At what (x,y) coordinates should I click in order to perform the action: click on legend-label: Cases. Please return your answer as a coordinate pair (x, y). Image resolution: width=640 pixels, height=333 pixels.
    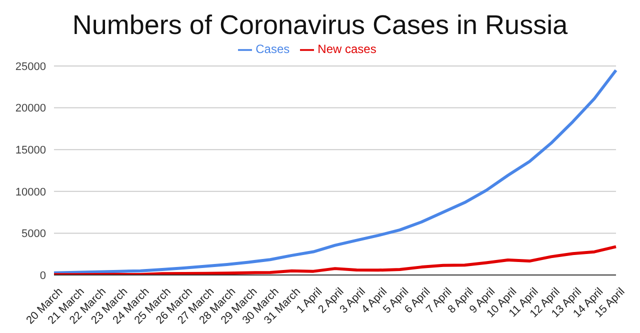
    Looking at the image, I should click on (273, 49).